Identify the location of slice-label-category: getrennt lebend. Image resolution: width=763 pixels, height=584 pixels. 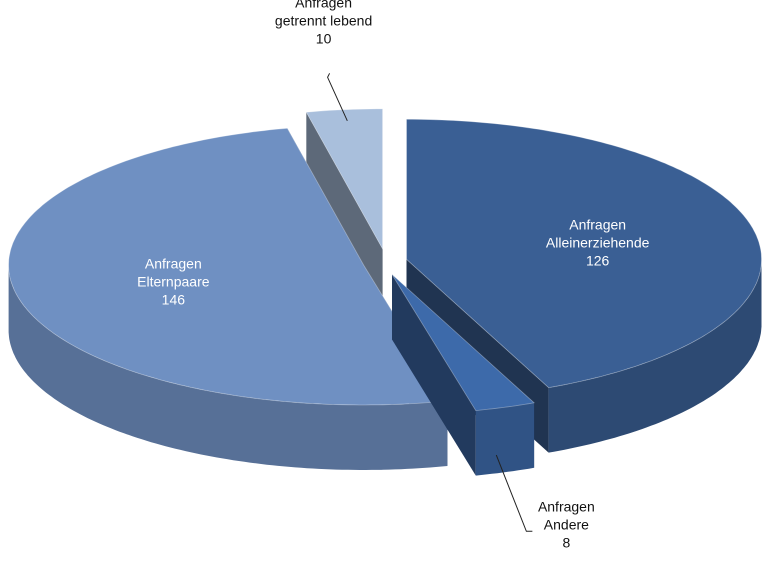
(323, 20).